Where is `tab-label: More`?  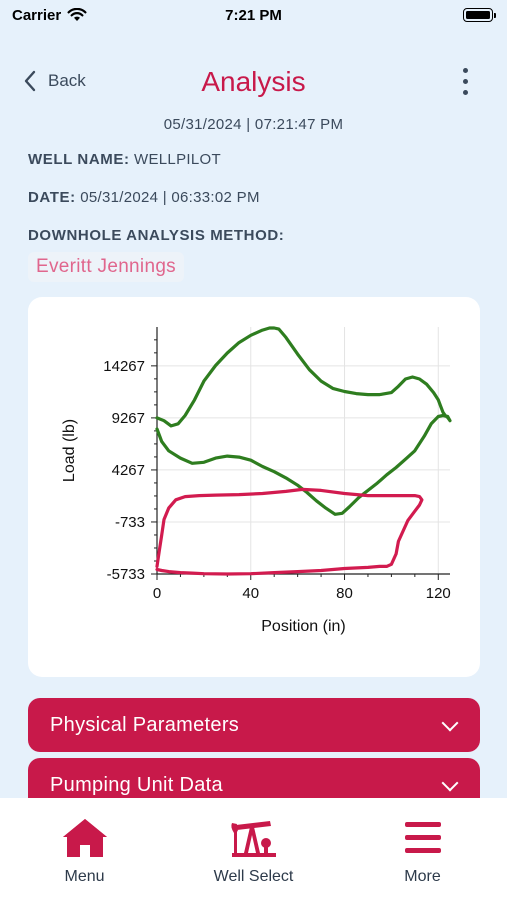 tab-label: More is located at coordinates (422, 876).